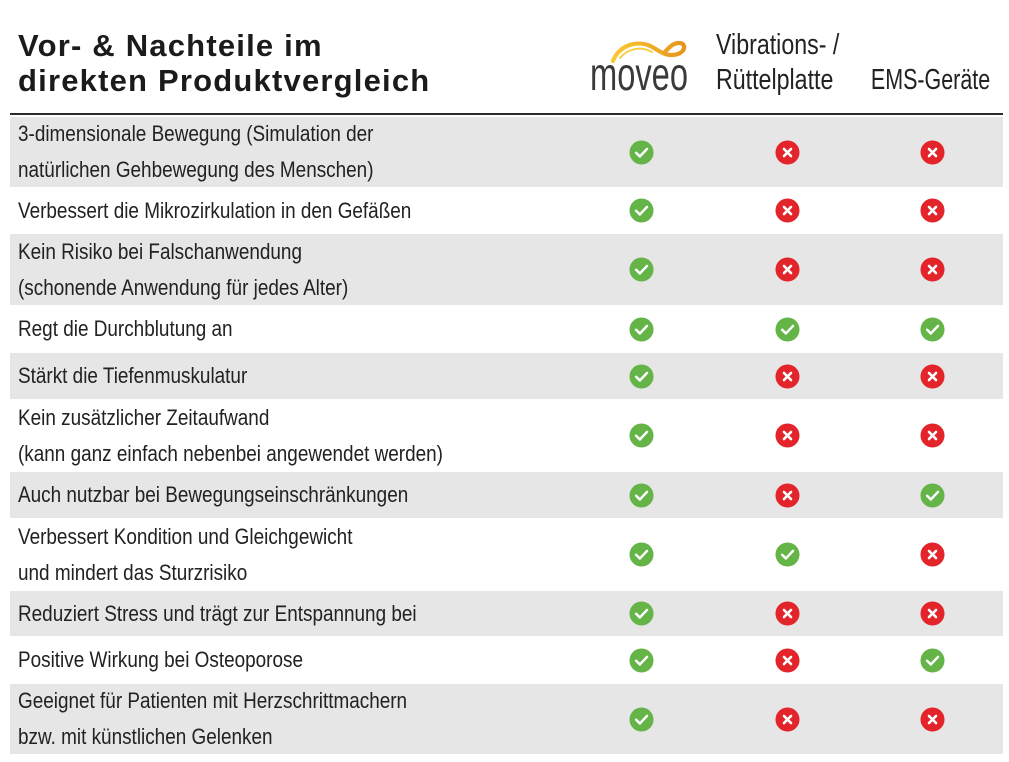  Describe the element at coordinates (506, 660) in the screenshot. I see `comparison-row: Positive Wirkung bei Osteoporose` at that location.